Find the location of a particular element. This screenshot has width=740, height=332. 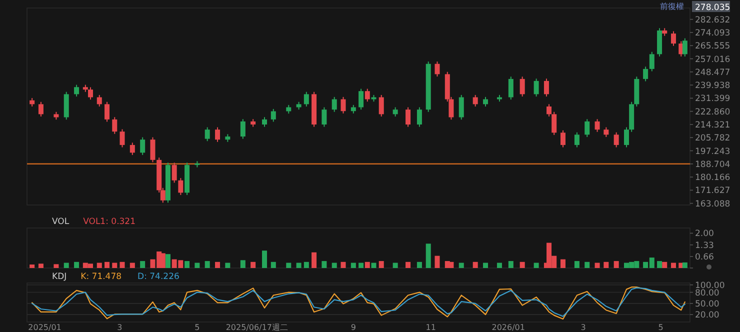

y-tick-label: 205.782 is located at coordinates (712, 139).